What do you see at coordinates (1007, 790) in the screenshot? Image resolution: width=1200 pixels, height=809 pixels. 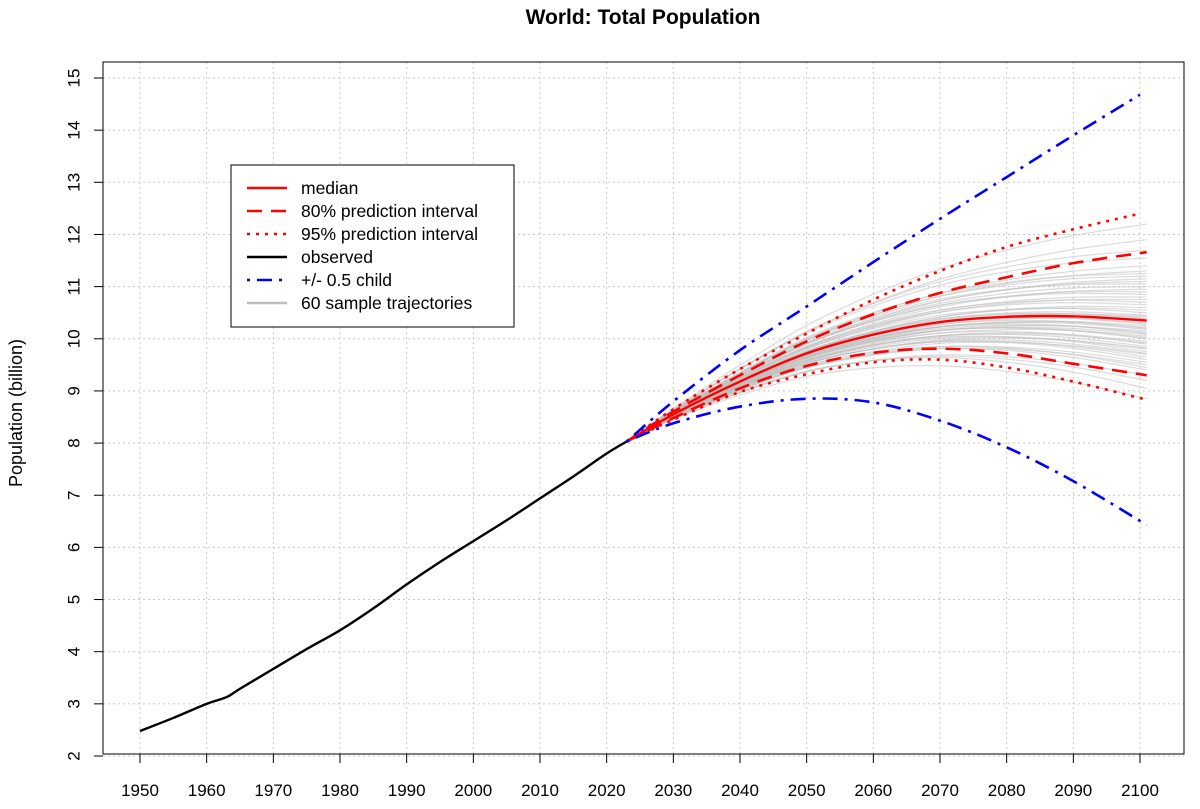 I see `x-tick-label: 2080` at bounding box center [1007, 790].